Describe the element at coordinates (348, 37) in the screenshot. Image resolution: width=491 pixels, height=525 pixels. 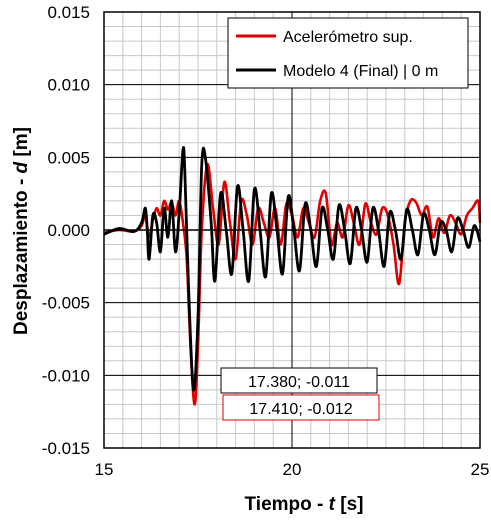
I see `legend-label-accelerometer: Acelerómetro sup.` at that location.